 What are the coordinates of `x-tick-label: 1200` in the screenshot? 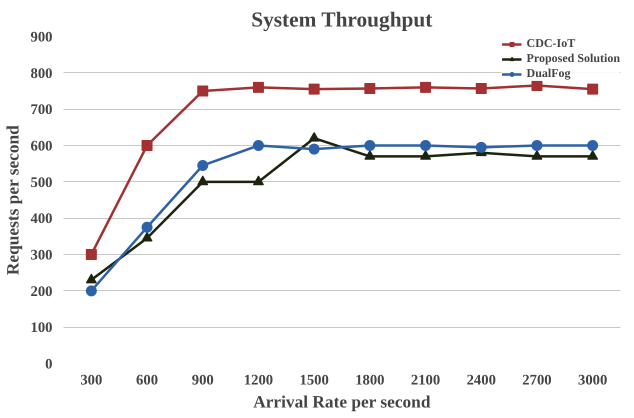 It's located at (259, 380).